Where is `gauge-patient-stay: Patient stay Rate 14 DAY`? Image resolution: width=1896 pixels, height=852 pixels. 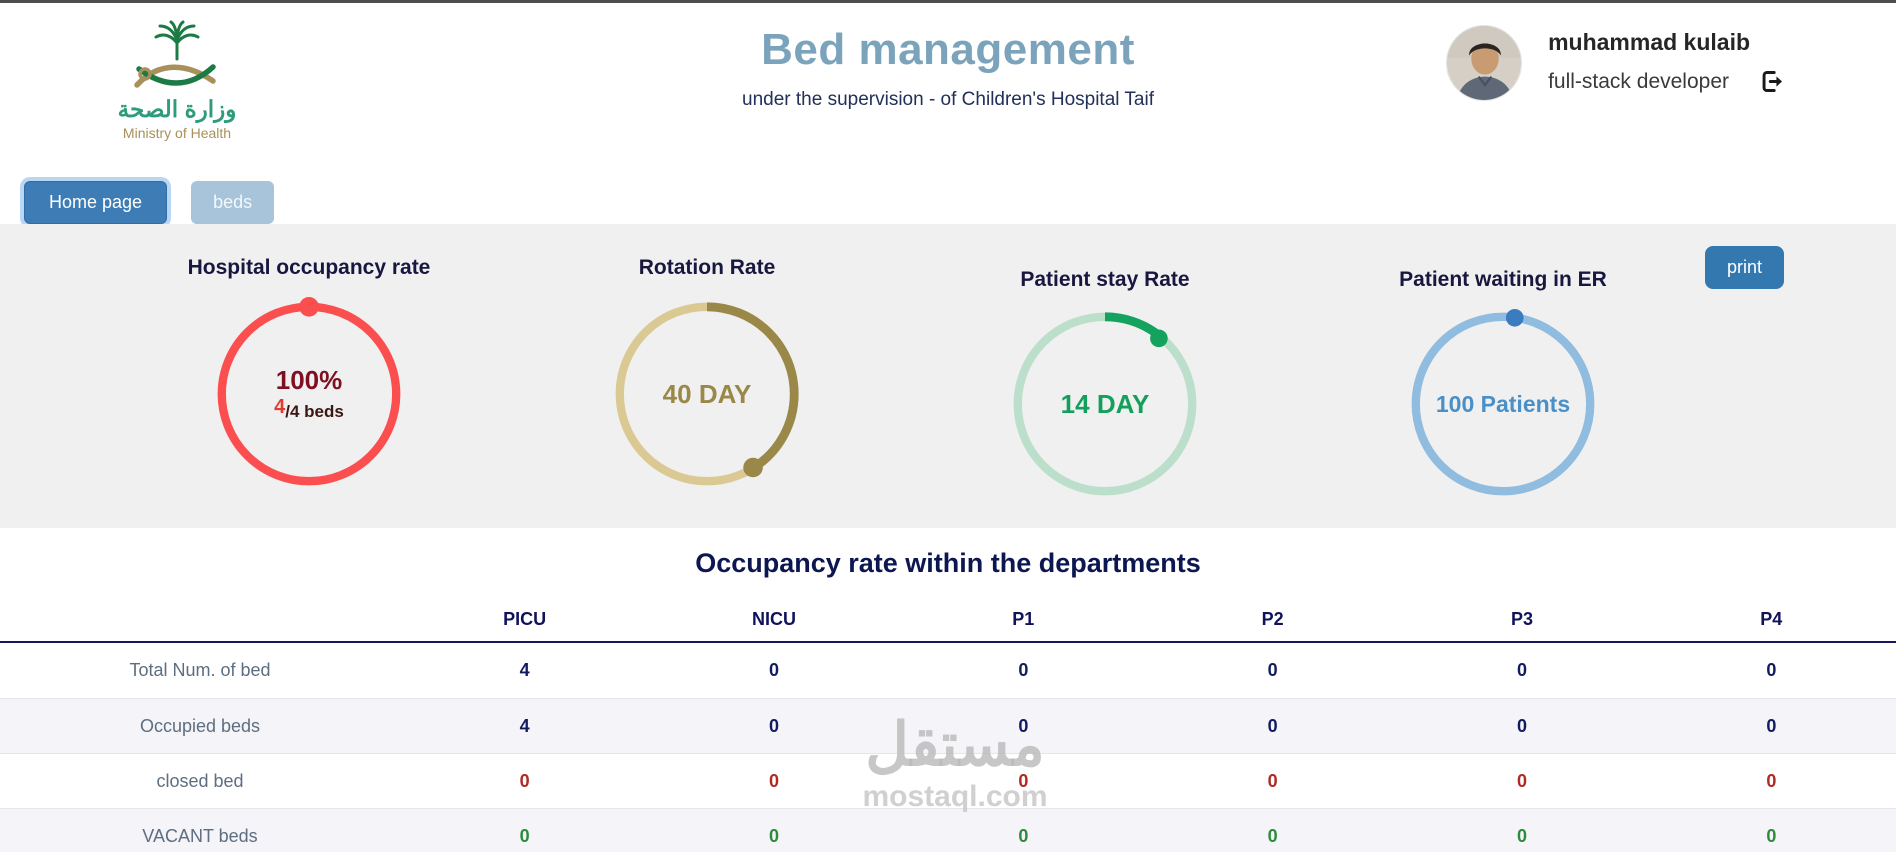 gauge-patient-stay: Patient stay Rate 14 DAY is located at coordinates (1105, 363).